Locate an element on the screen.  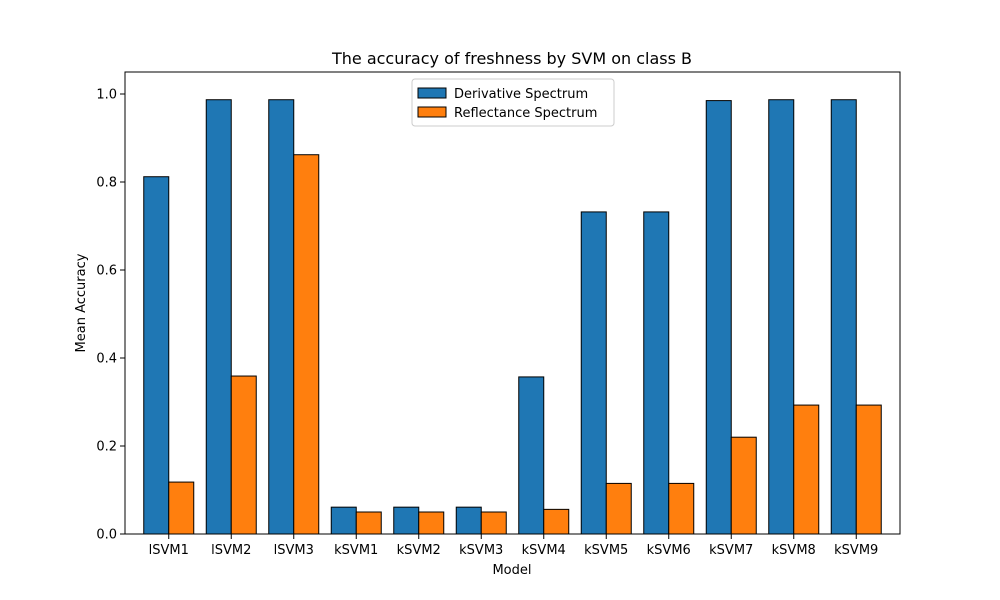
x-tick-label: lSVM2 is located at coordinates (231, 550).